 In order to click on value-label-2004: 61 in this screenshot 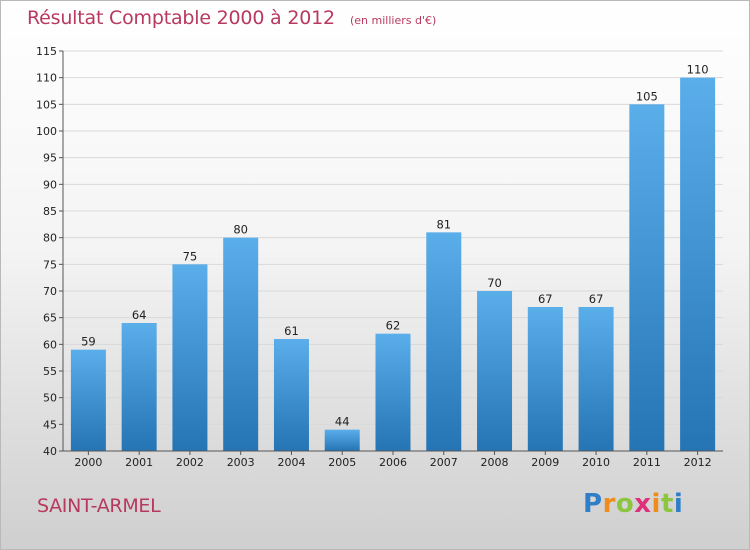, I will do `click(291, 331)`.